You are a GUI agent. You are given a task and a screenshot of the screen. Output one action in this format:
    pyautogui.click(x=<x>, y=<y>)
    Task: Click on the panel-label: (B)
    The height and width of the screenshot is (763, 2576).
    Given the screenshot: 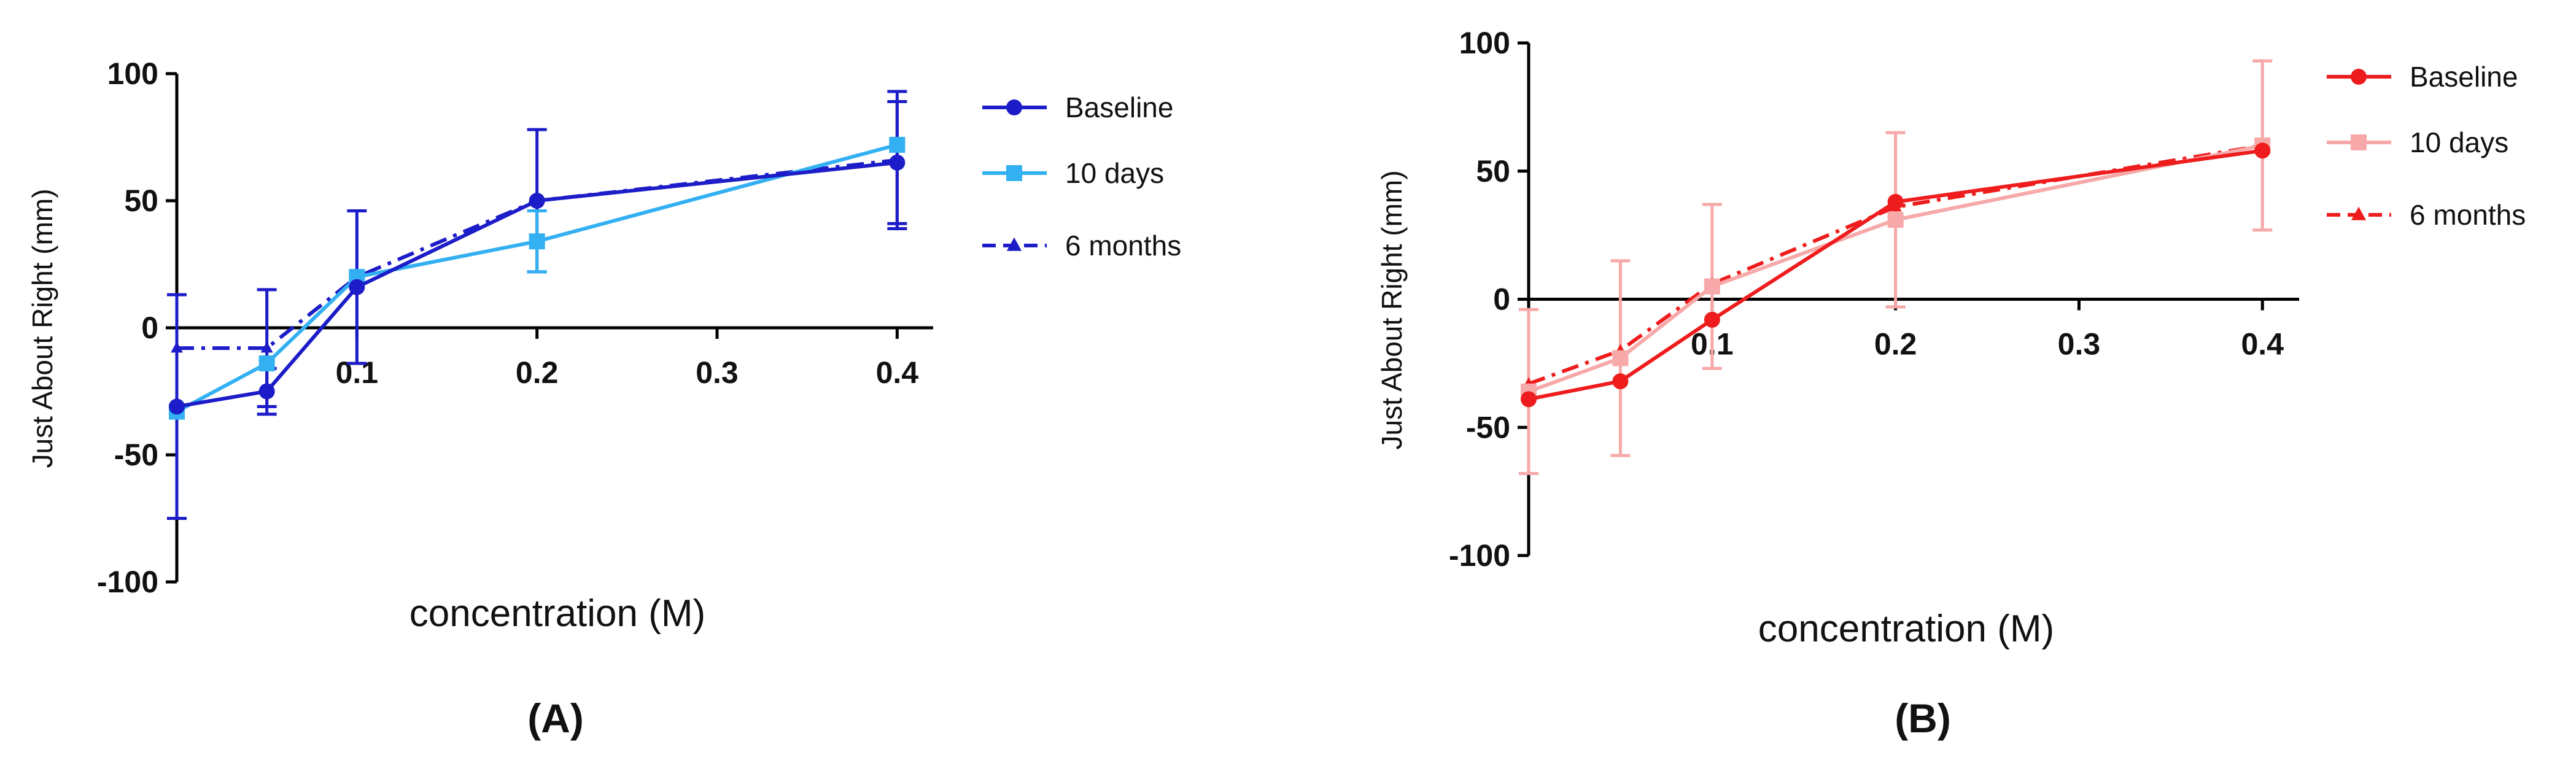 What is the action you would take?
    pyautogui.click(x=1923, y=718)
    